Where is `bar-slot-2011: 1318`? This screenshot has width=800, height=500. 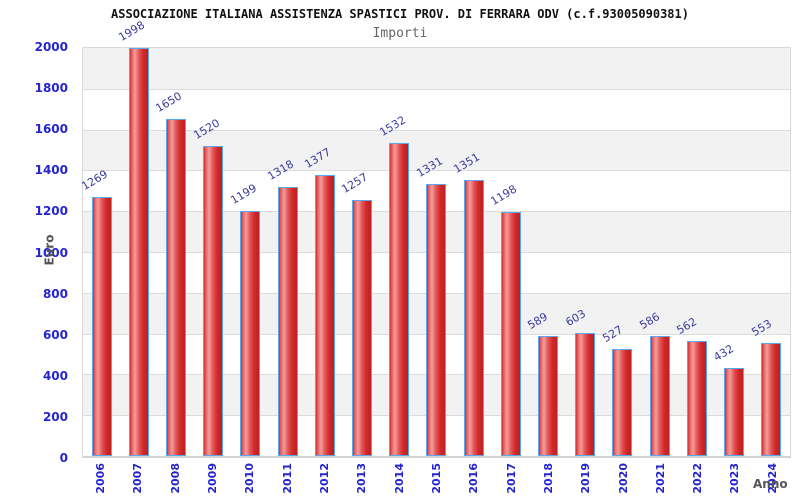 bar-slot-2011: 1318 is located at coordinates (285, 252).